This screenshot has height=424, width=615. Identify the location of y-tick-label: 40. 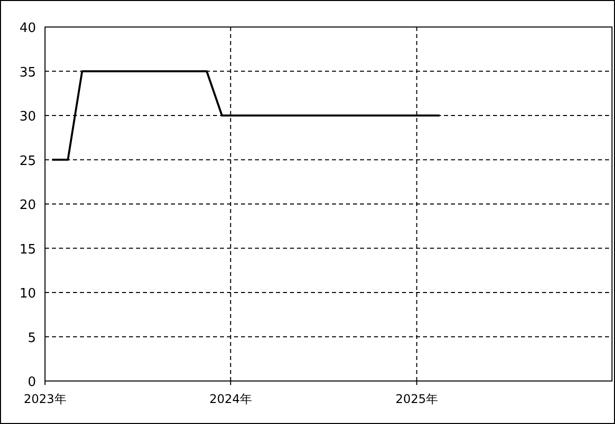
(27, 28).